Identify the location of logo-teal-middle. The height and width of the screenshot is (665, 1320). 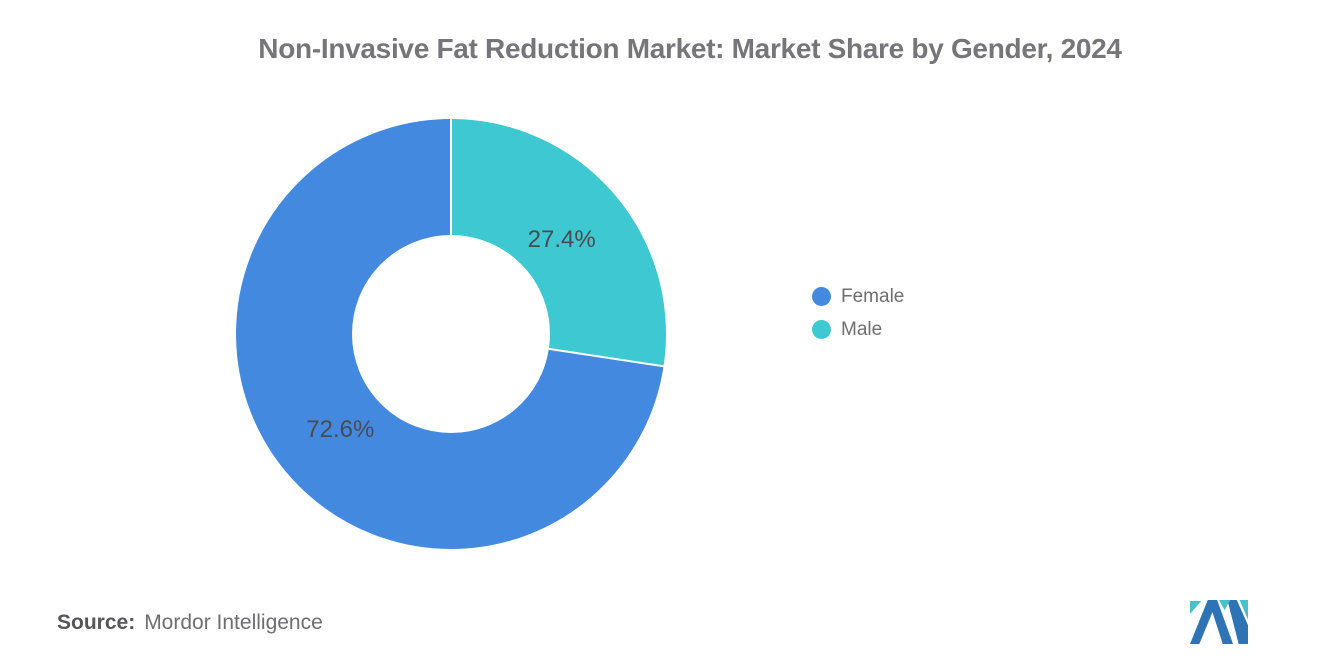
(1225, 605).